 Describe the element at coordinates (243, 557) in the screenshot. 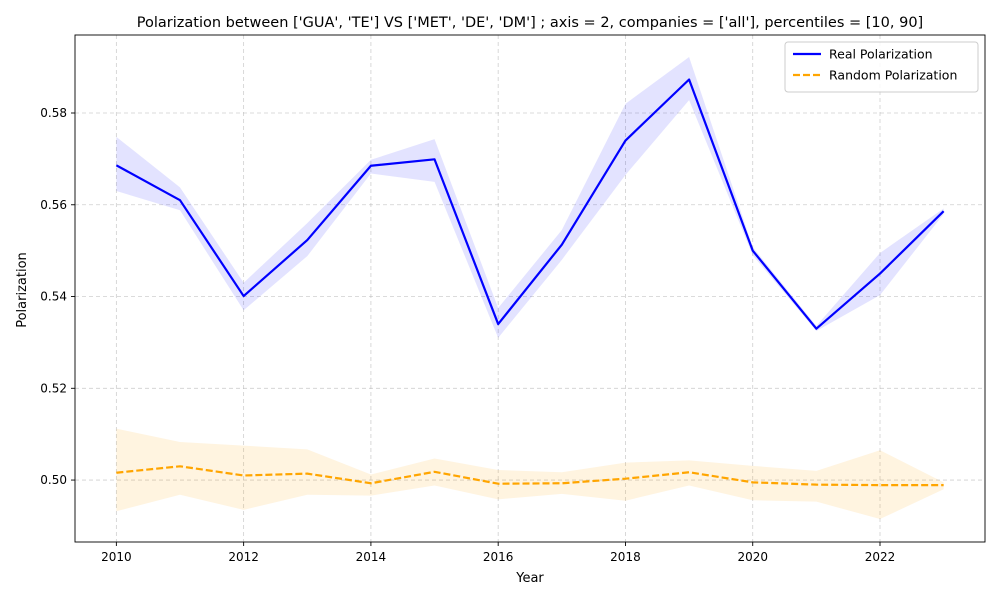

I see `x-tick-label: 2012` at that location.